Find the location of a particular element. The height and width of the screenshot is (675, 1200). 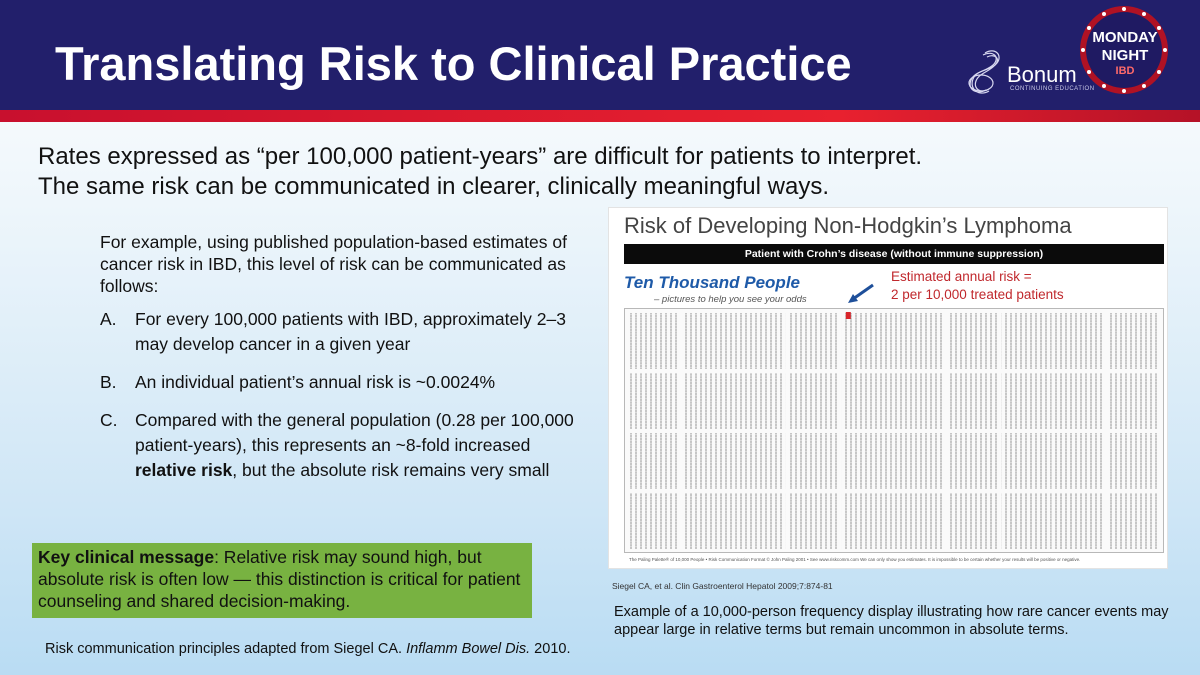

list-marker: C. is located at coordinates (109, 420).